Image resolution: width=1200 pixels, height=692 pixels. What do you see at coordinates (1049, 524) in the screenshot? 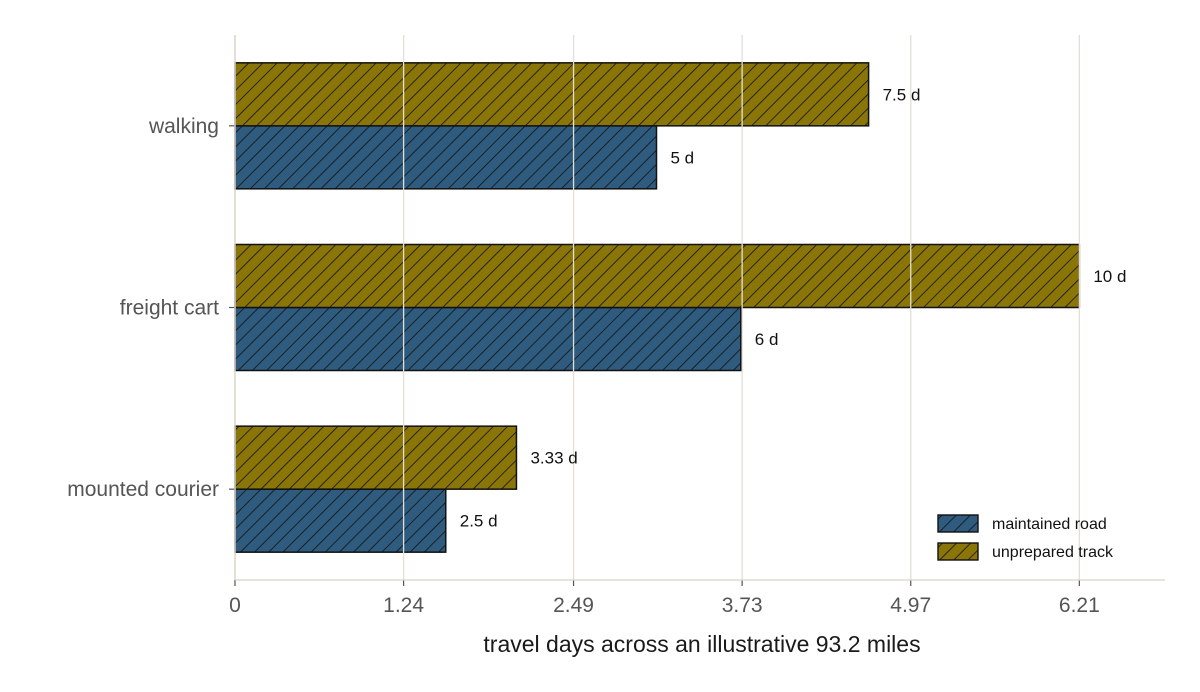
I see `legend-label: maintained road` at bounding box center [1049, 524].